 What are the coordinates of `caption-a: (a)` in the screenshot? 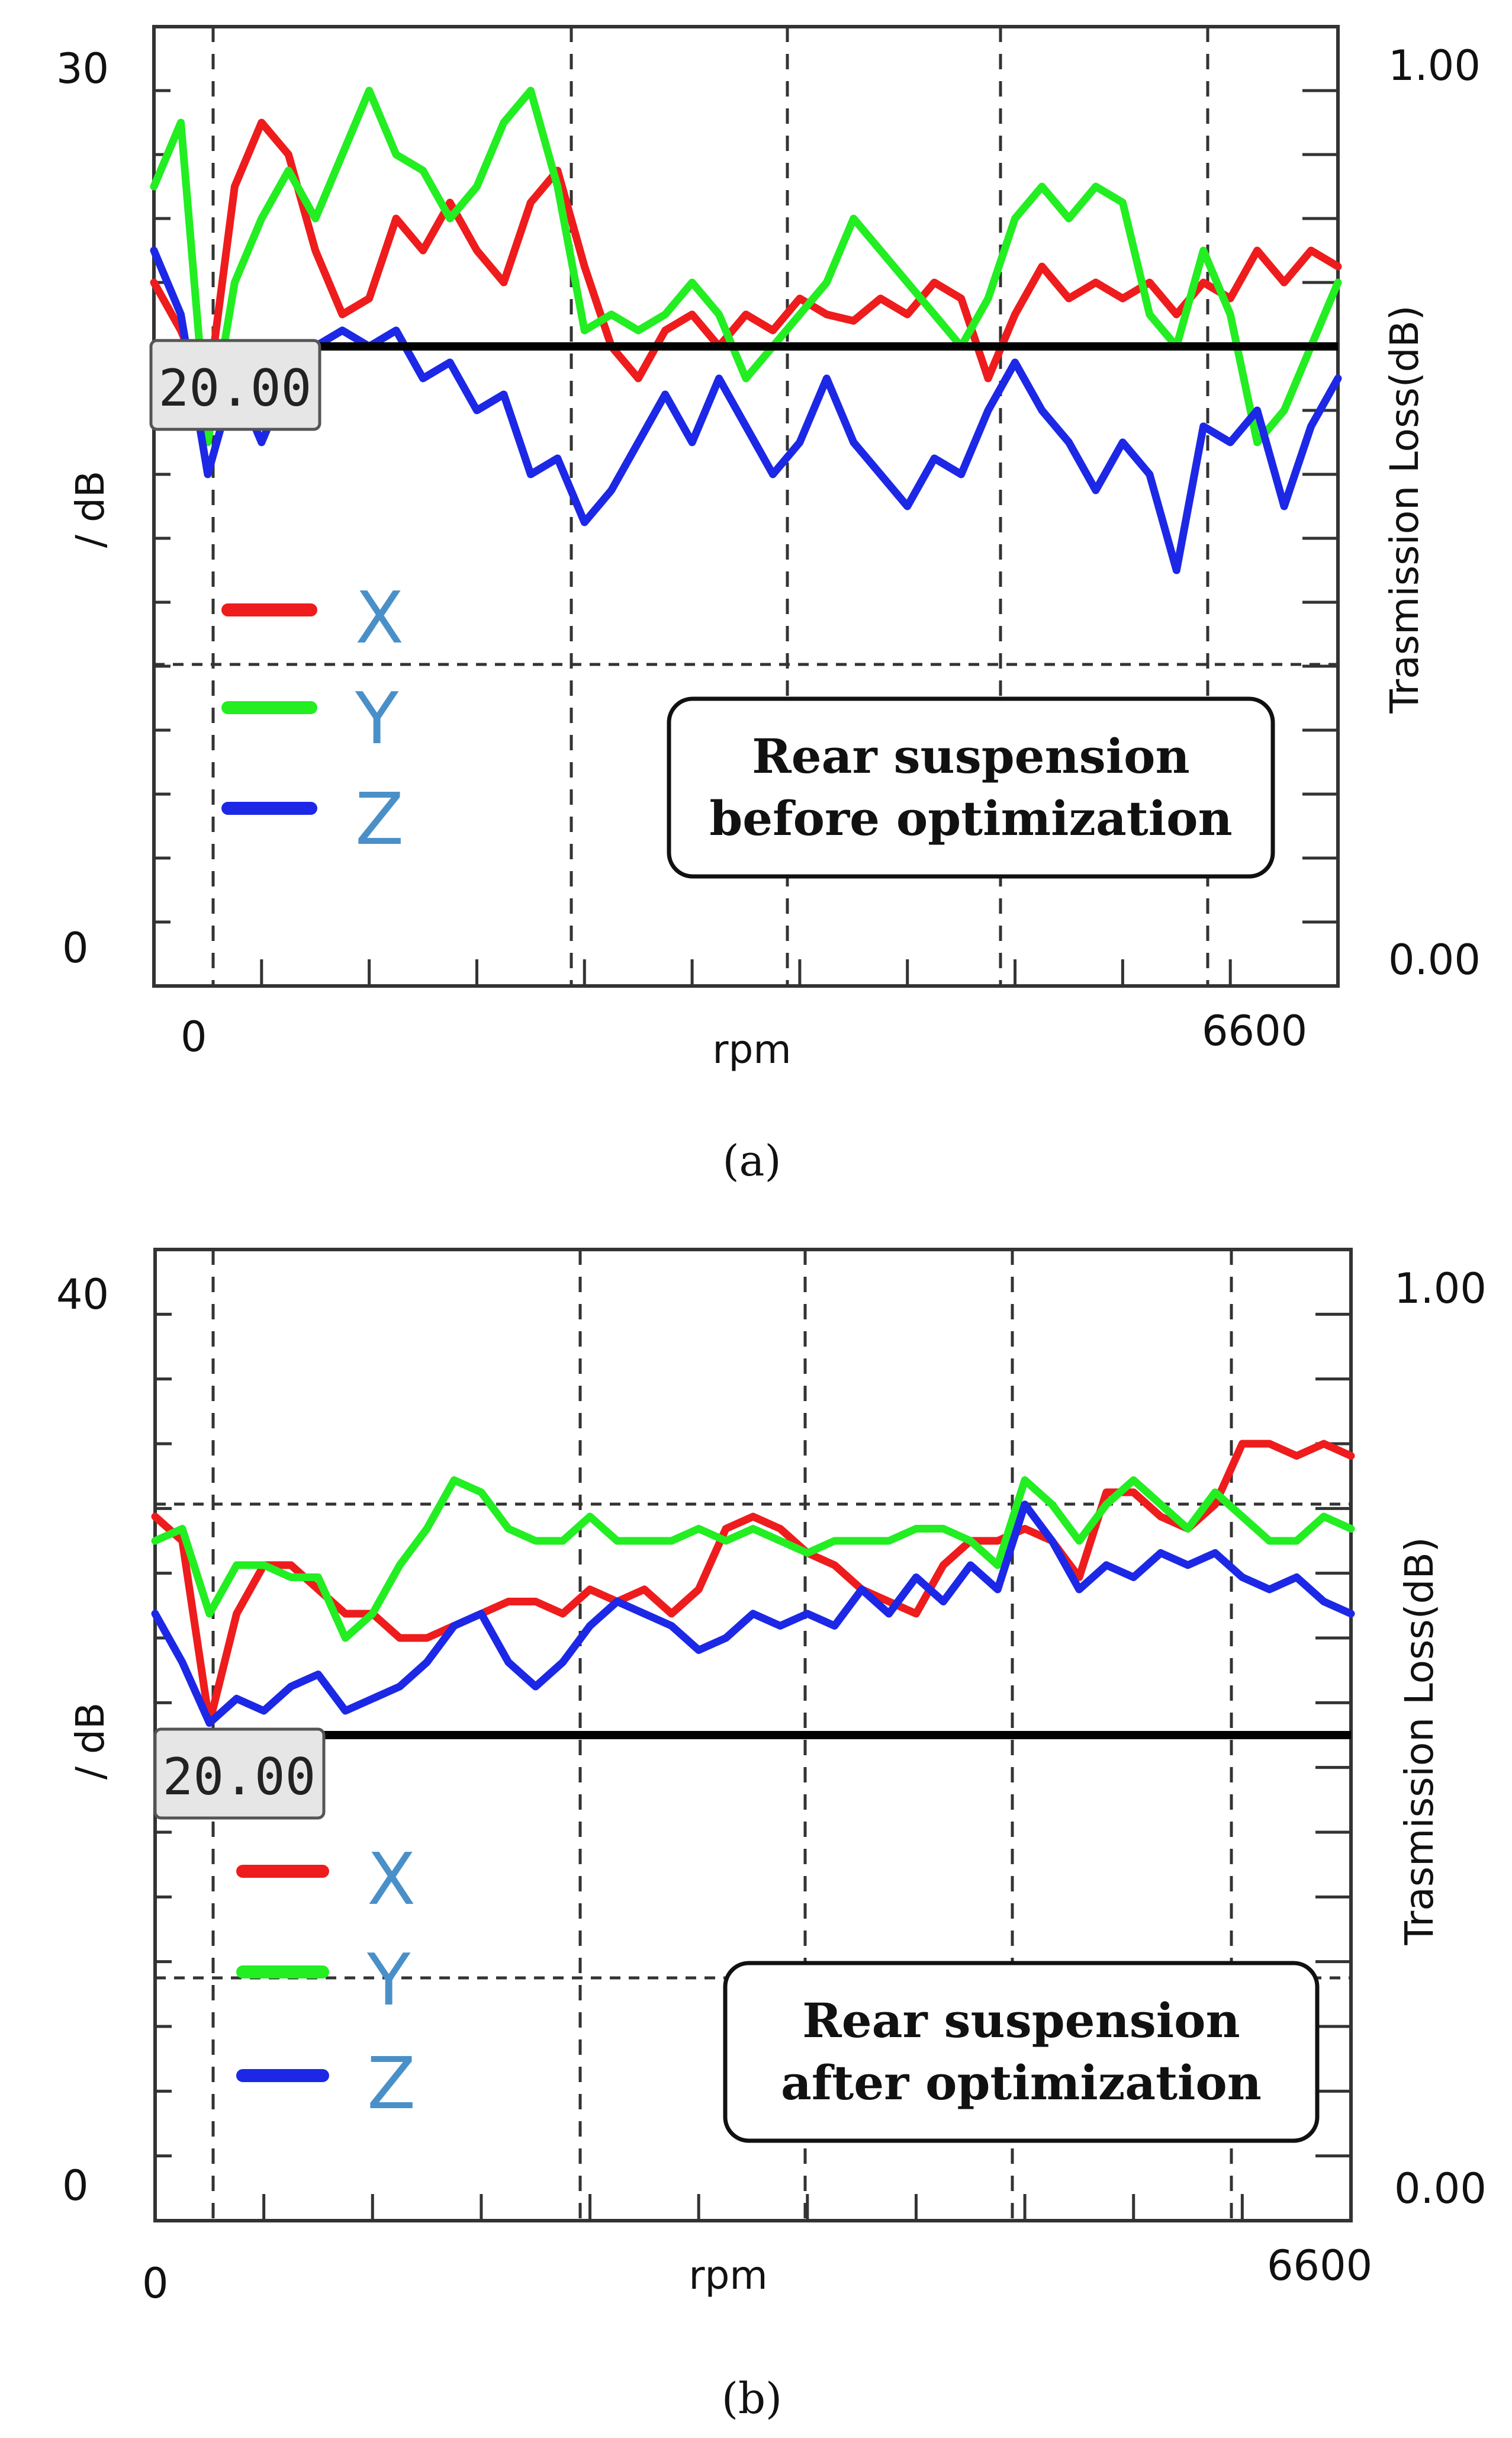 It's located at (751, 1161).